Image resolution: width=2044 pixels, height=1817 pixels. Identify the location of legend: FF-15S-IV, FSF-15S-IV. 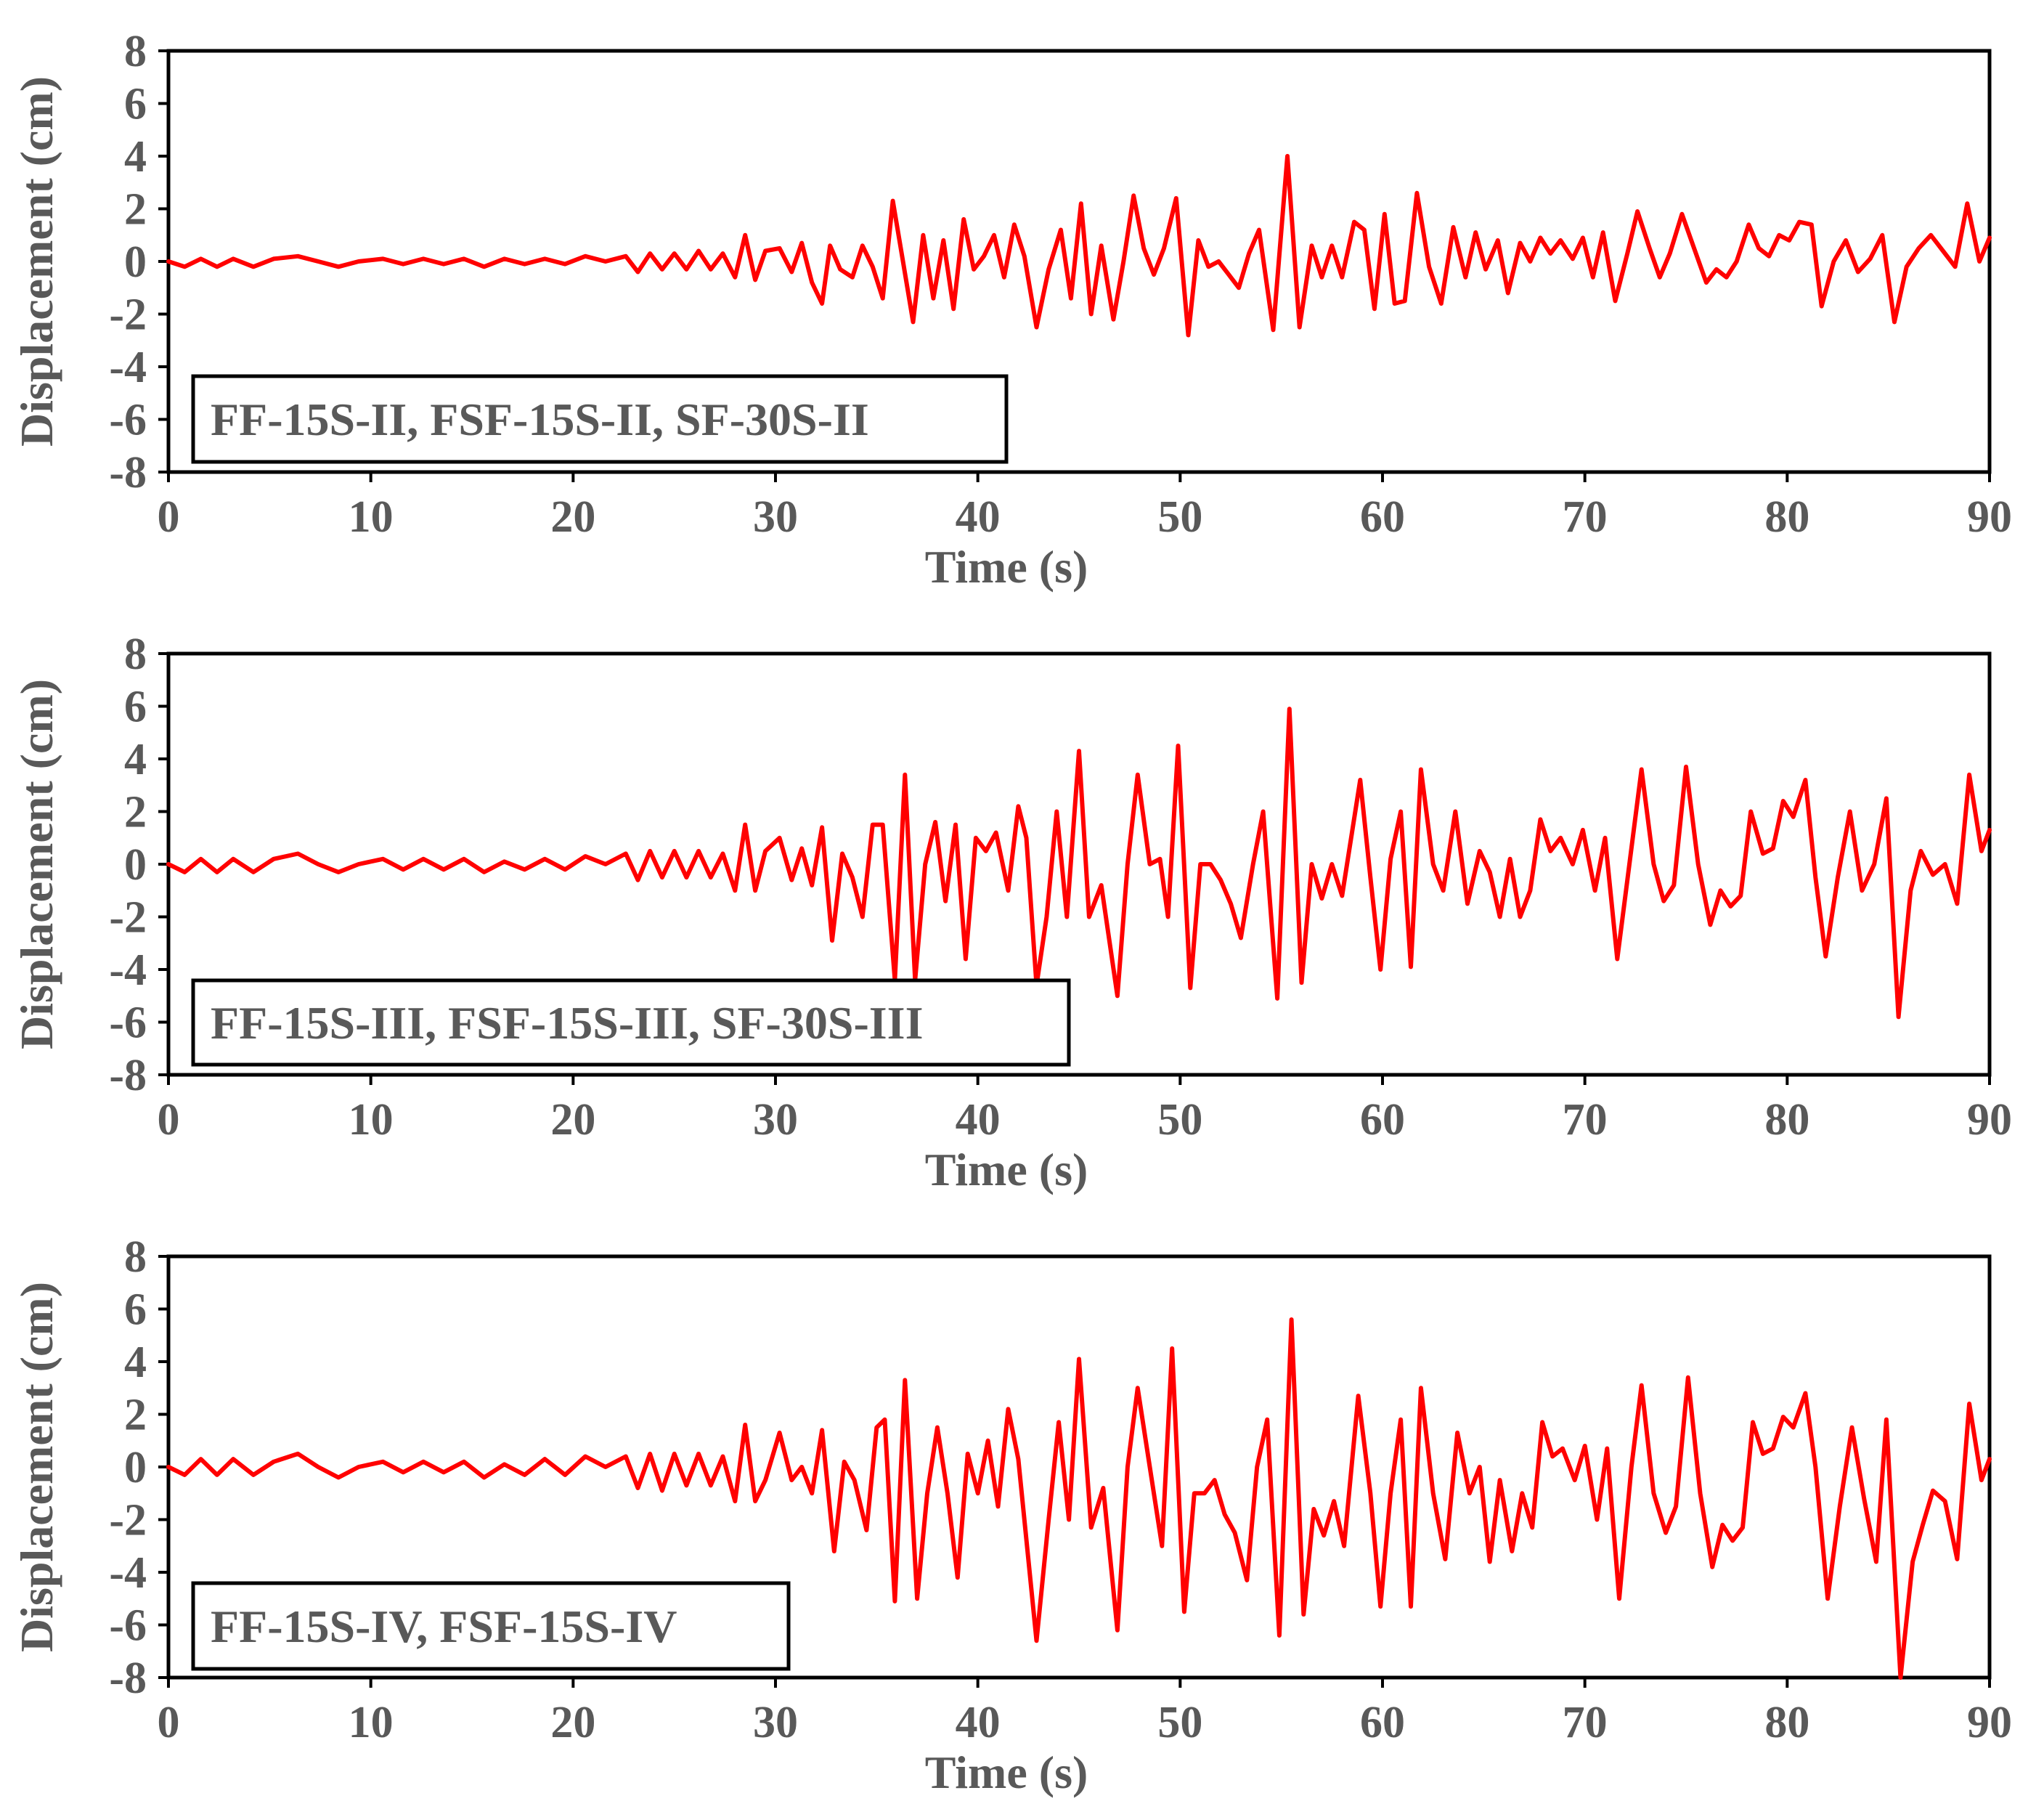
(491, 1626).